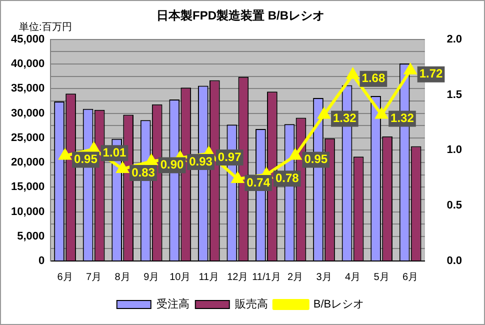  I want to click on data-label: 0.97, so click(230, 157).